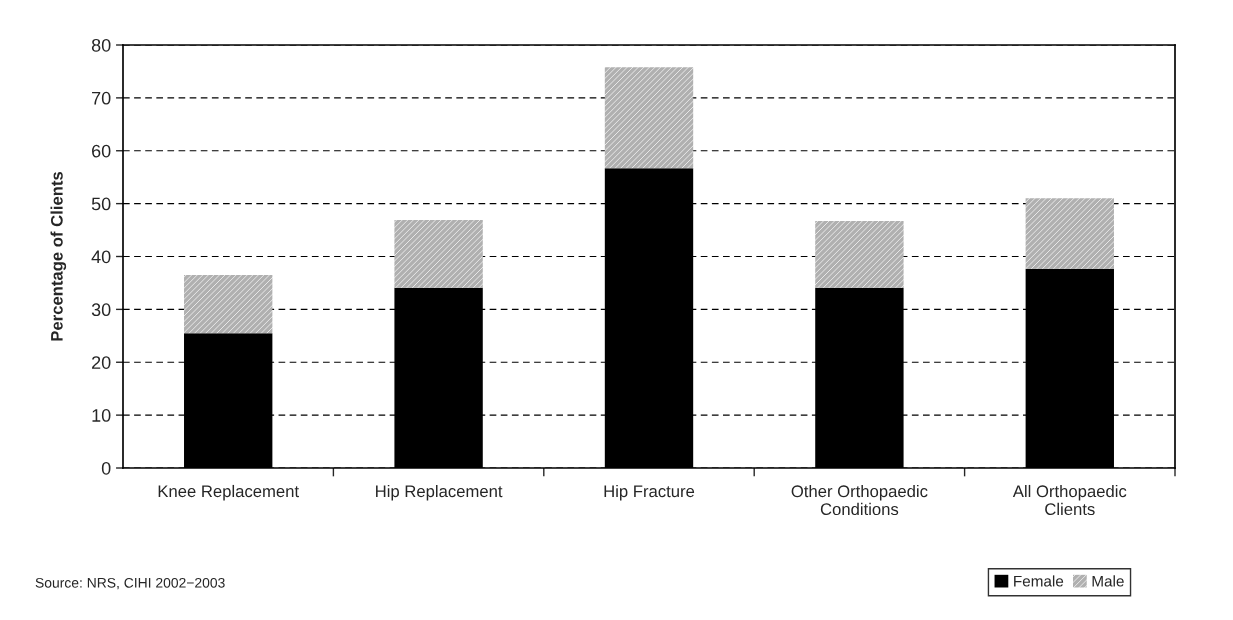  I want to click on y-tick-label: 70, so click(101, 98).